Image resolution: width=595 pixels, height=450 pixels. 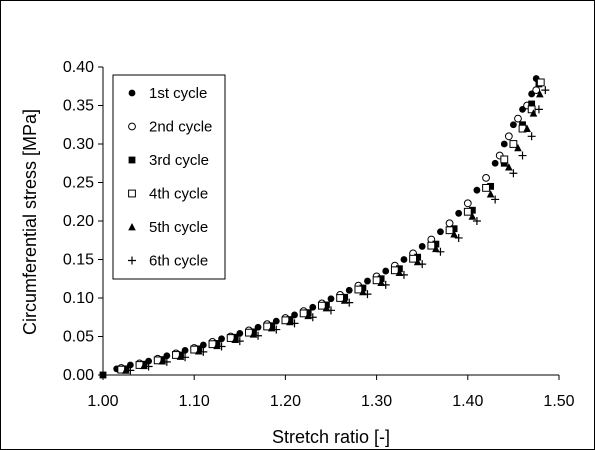 I want to click on legend-box, so click(x=169, y=177).